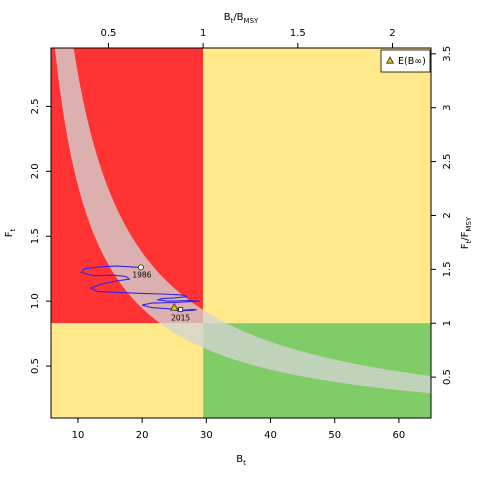 This screenshot has height=484, width=480. What do you see at coordinates (447, 162) in the screenshot?
I see `right-tick-label: 2.5` at bounding box center [447, 162].